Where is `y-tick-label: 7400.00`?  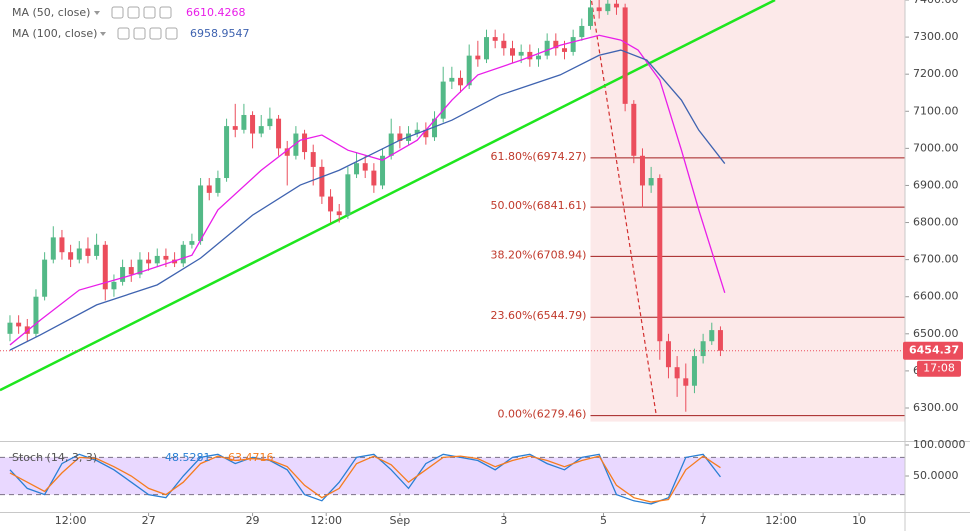
y-tick-label: 7400.00 is located at coordinates (936, 3).